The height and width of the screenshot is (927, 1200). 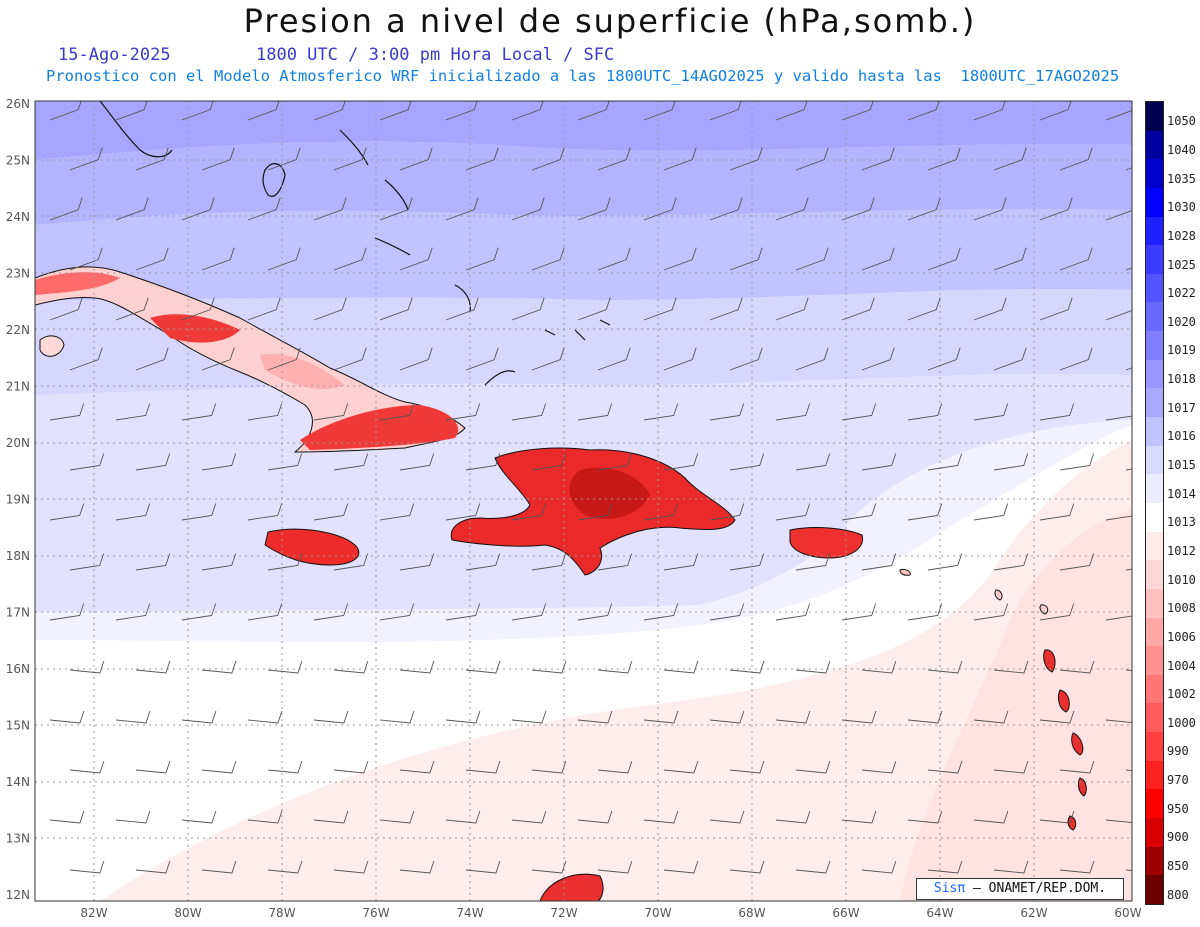 I want to click on colorbar-label: 1018, so click(x=1181, y=379).